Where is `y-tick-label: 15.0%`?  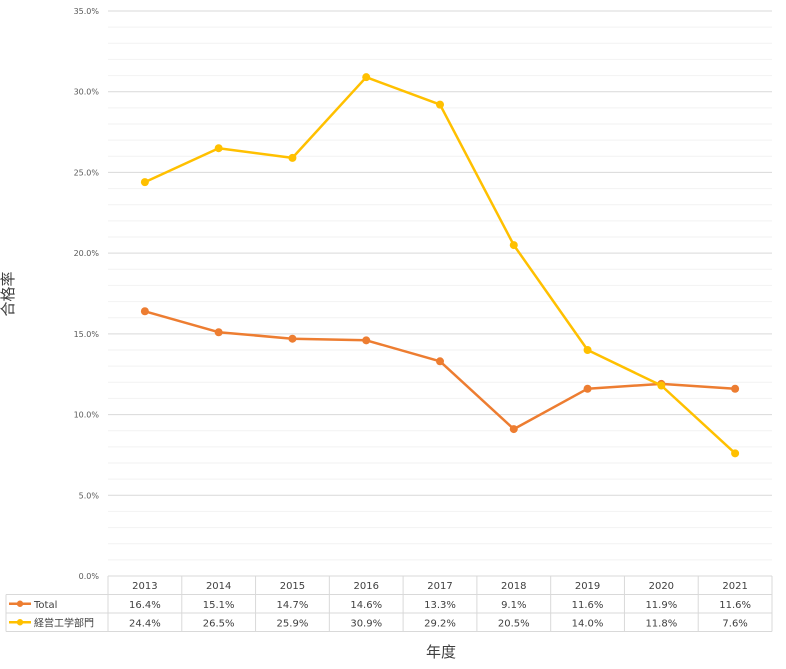
y-tick-label: 15.0% is located at coordinates (87, 334).